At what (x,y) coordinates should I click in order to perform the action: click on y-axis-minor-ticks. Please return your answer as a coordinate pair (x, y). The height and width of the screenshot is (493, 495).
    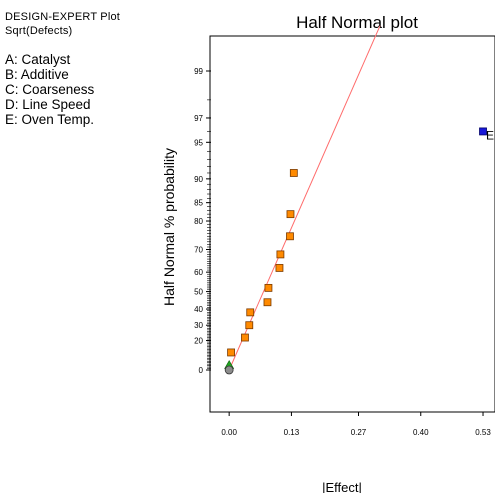
    Looking at the image, I should click on (209, 219).